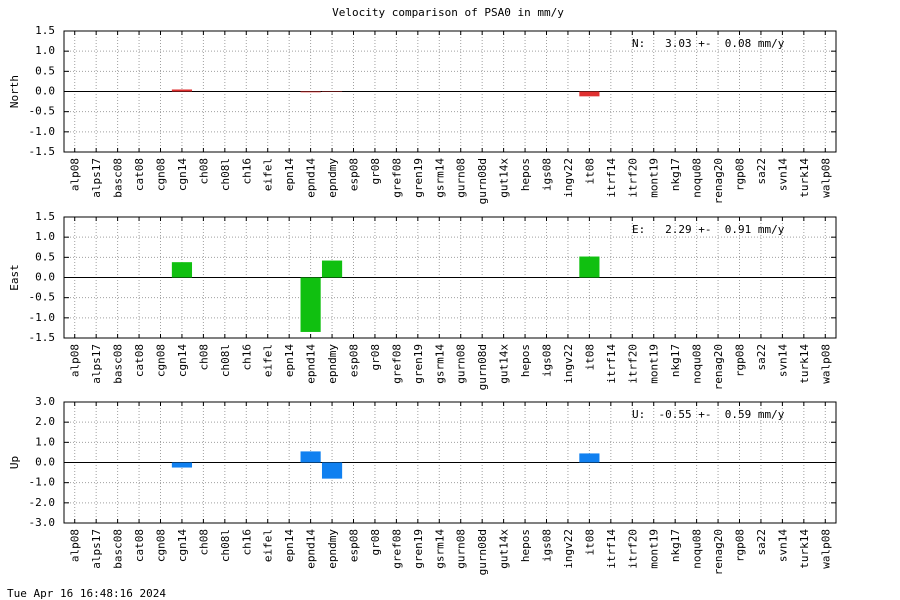  Describe the element at coordinates (718, 181) in the screenshot. I see `x-tick-label: renag20` at that location.